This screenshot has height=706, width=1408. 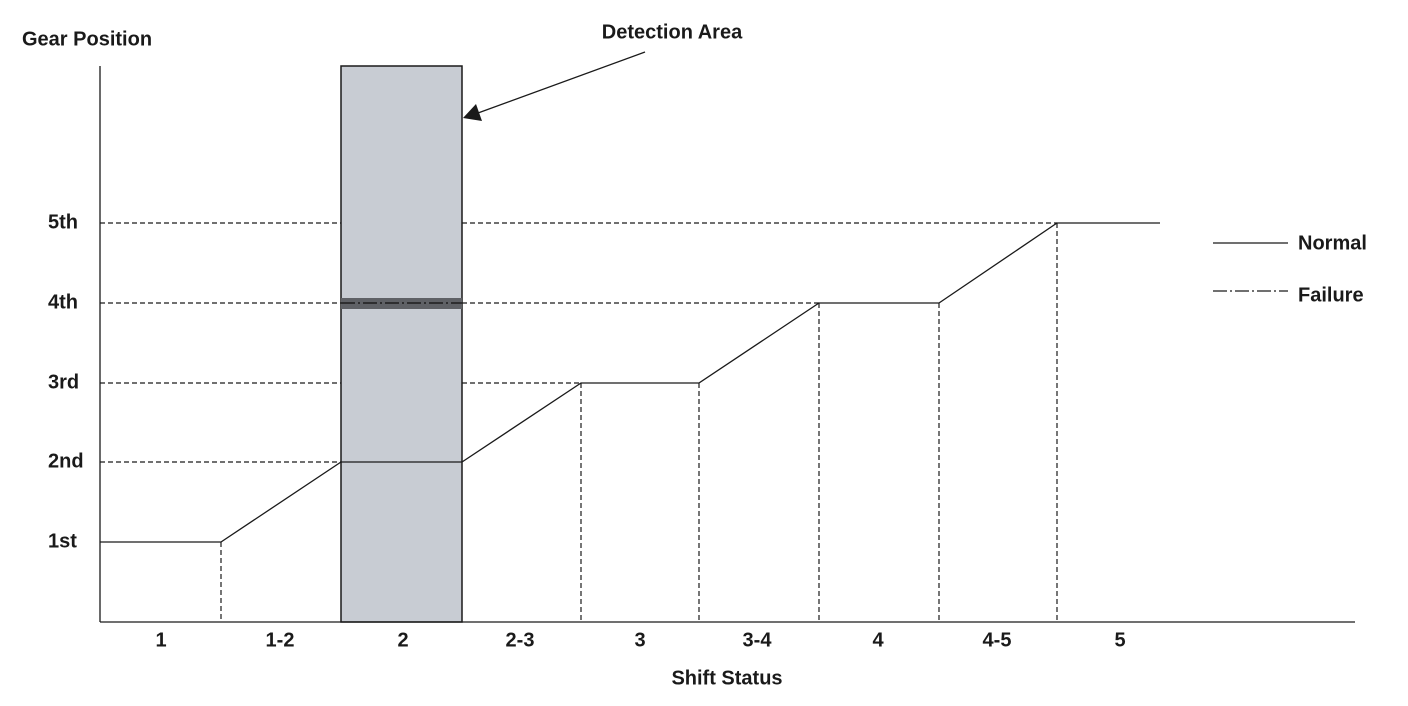 What do you see at coordinates (63, 222) in the screenshot?
I see `y-label: 5th` at bounding box center [63, 222].